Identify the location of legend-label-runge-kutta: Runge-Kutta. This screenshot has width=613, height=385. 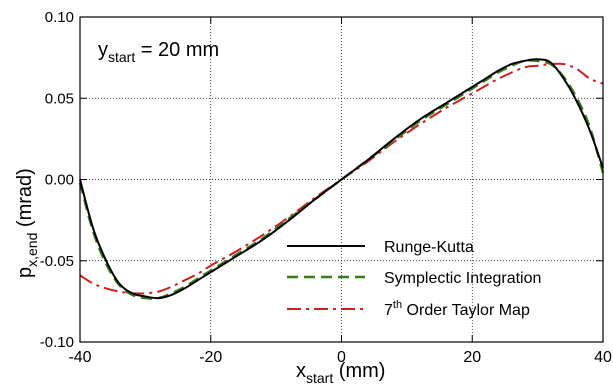
(429, 247).